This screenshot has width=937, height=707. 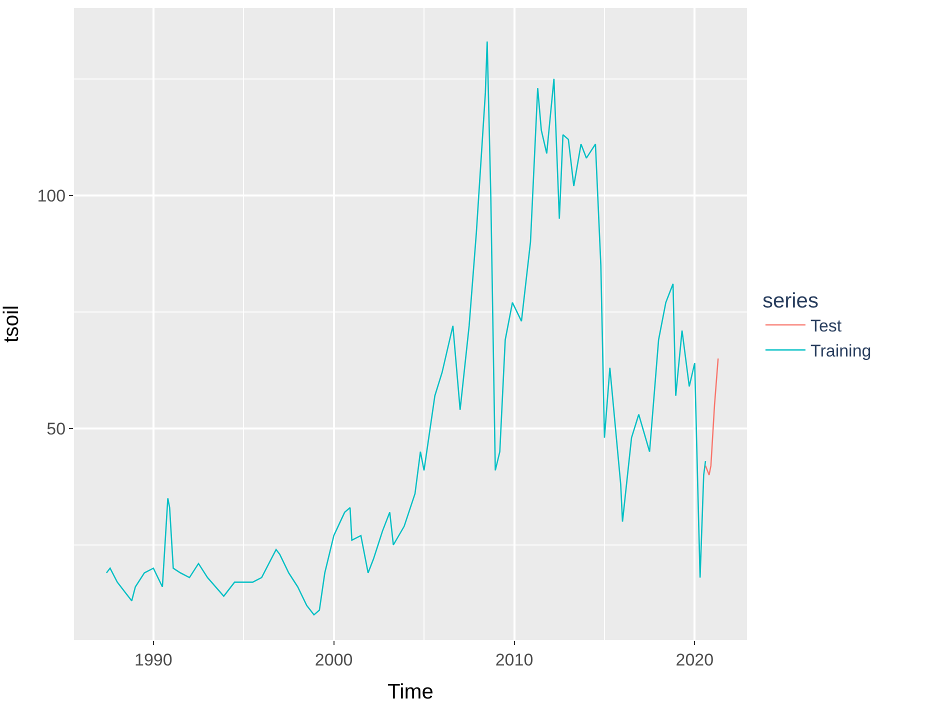 I want to click on x-tick-label: 1990, so click(x=153, y=660).